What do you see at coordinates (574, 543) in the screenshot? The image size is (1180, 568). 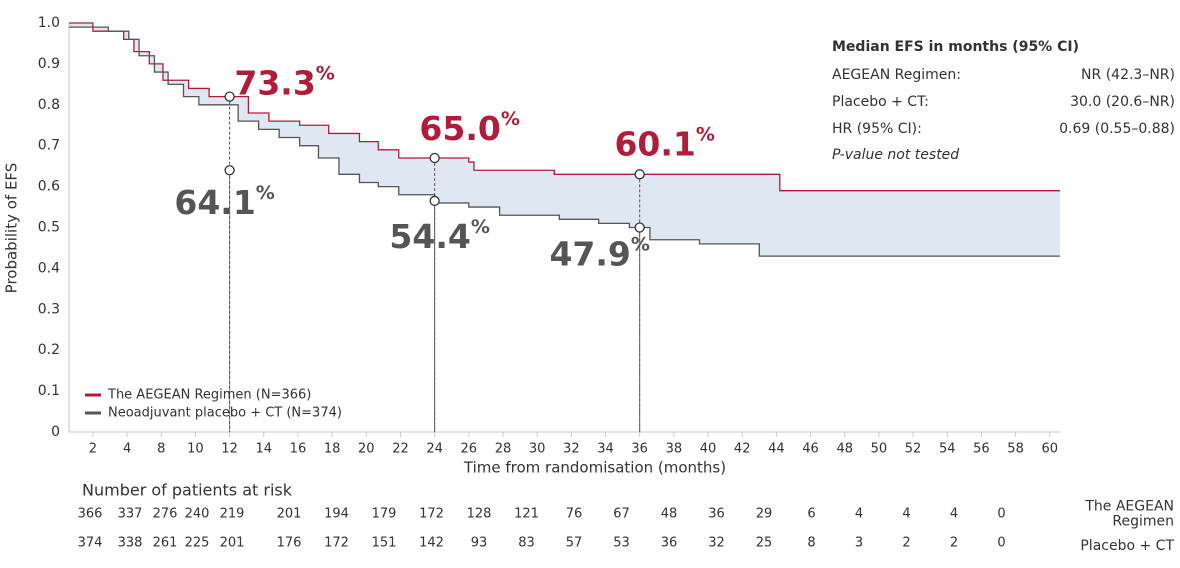 I see `risk-count: 57` at bounding box center [574, 543].